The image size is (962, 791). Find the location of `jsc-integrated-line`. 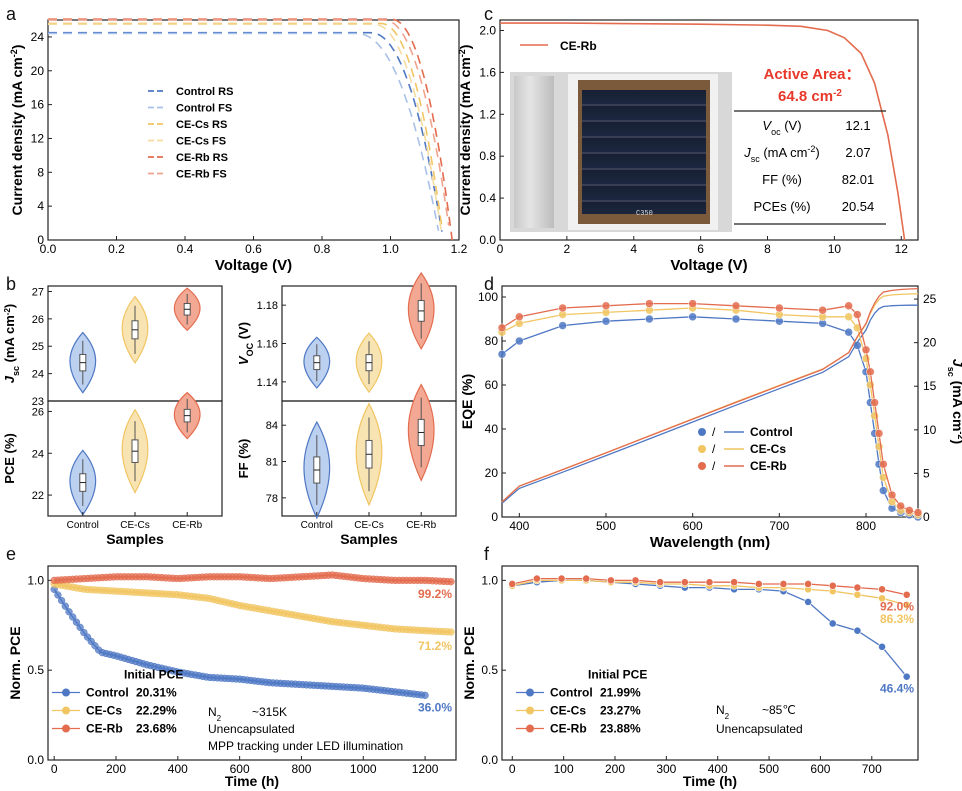

jsc-integrated-line is located at coordinates (709, 404).